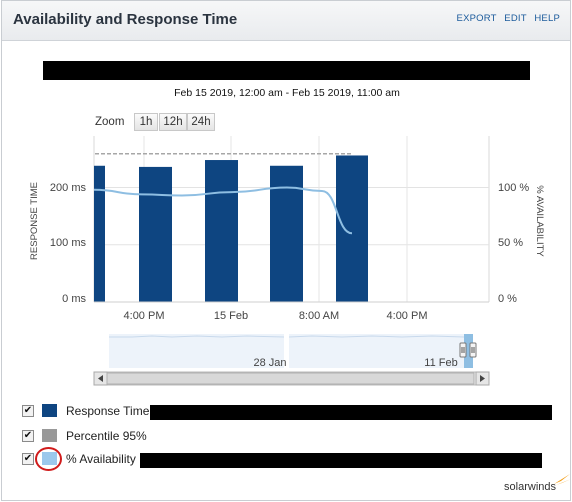 The width and height of the screenshot is (572, 502). Describe the element at coordinates (110, 122) in the screenshot. I see `zoom-label: Zoom` at that location.